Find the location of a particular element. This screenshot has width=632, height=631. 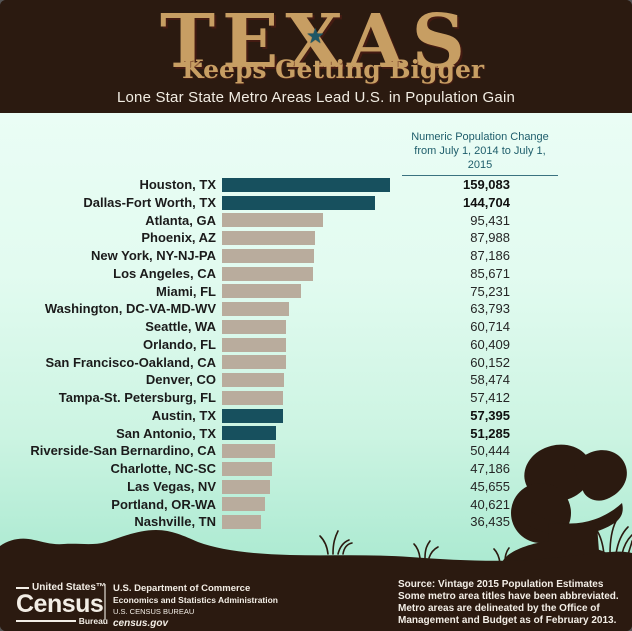

chart-row: Riverside-San Bernardino, CA 50,444 is located at coordinates (316, 451).